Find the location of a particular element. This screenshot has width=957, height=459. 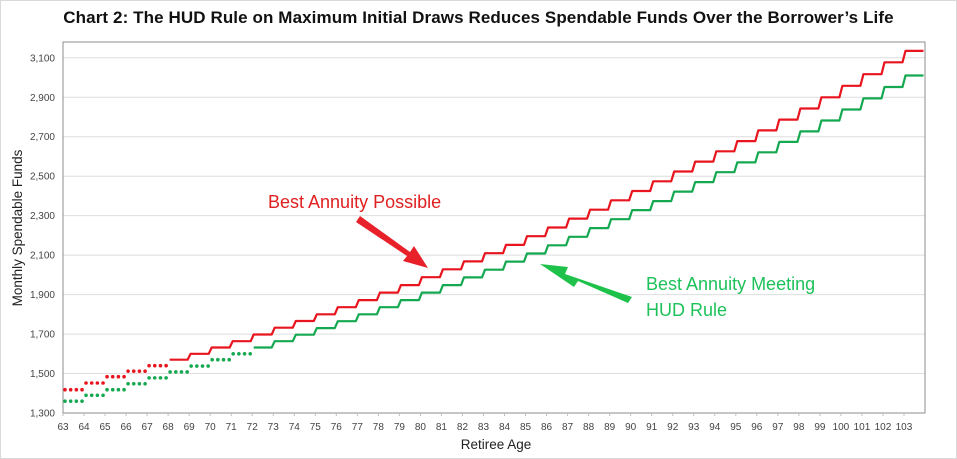

x-tick-label: 92 is located at coordinates (673, 427).